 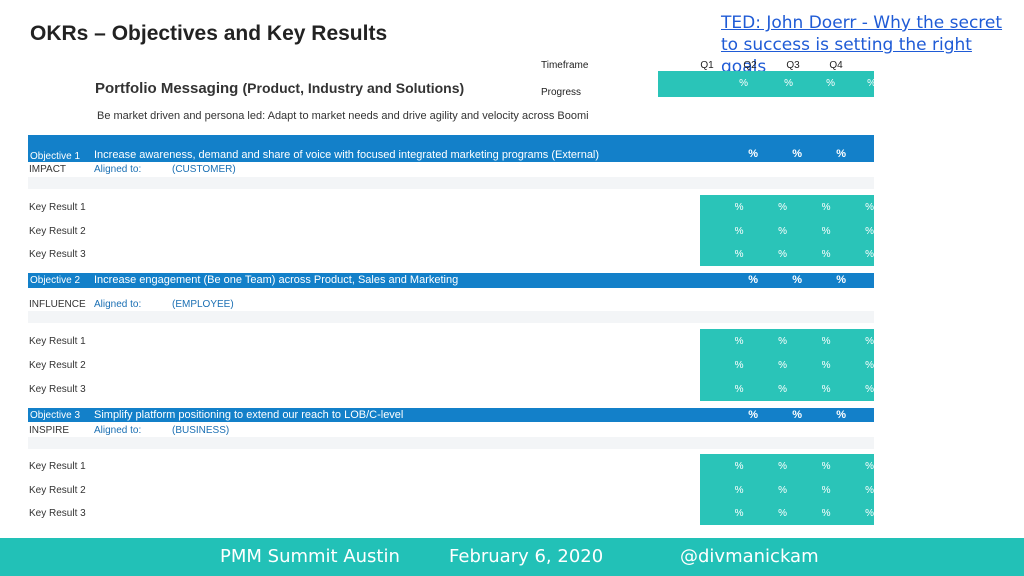 What do you see at coordinates (57, 207) in the screenshot?
I see `objective-1-kr-1: Key Result 1` at bounding box center [57, 207].